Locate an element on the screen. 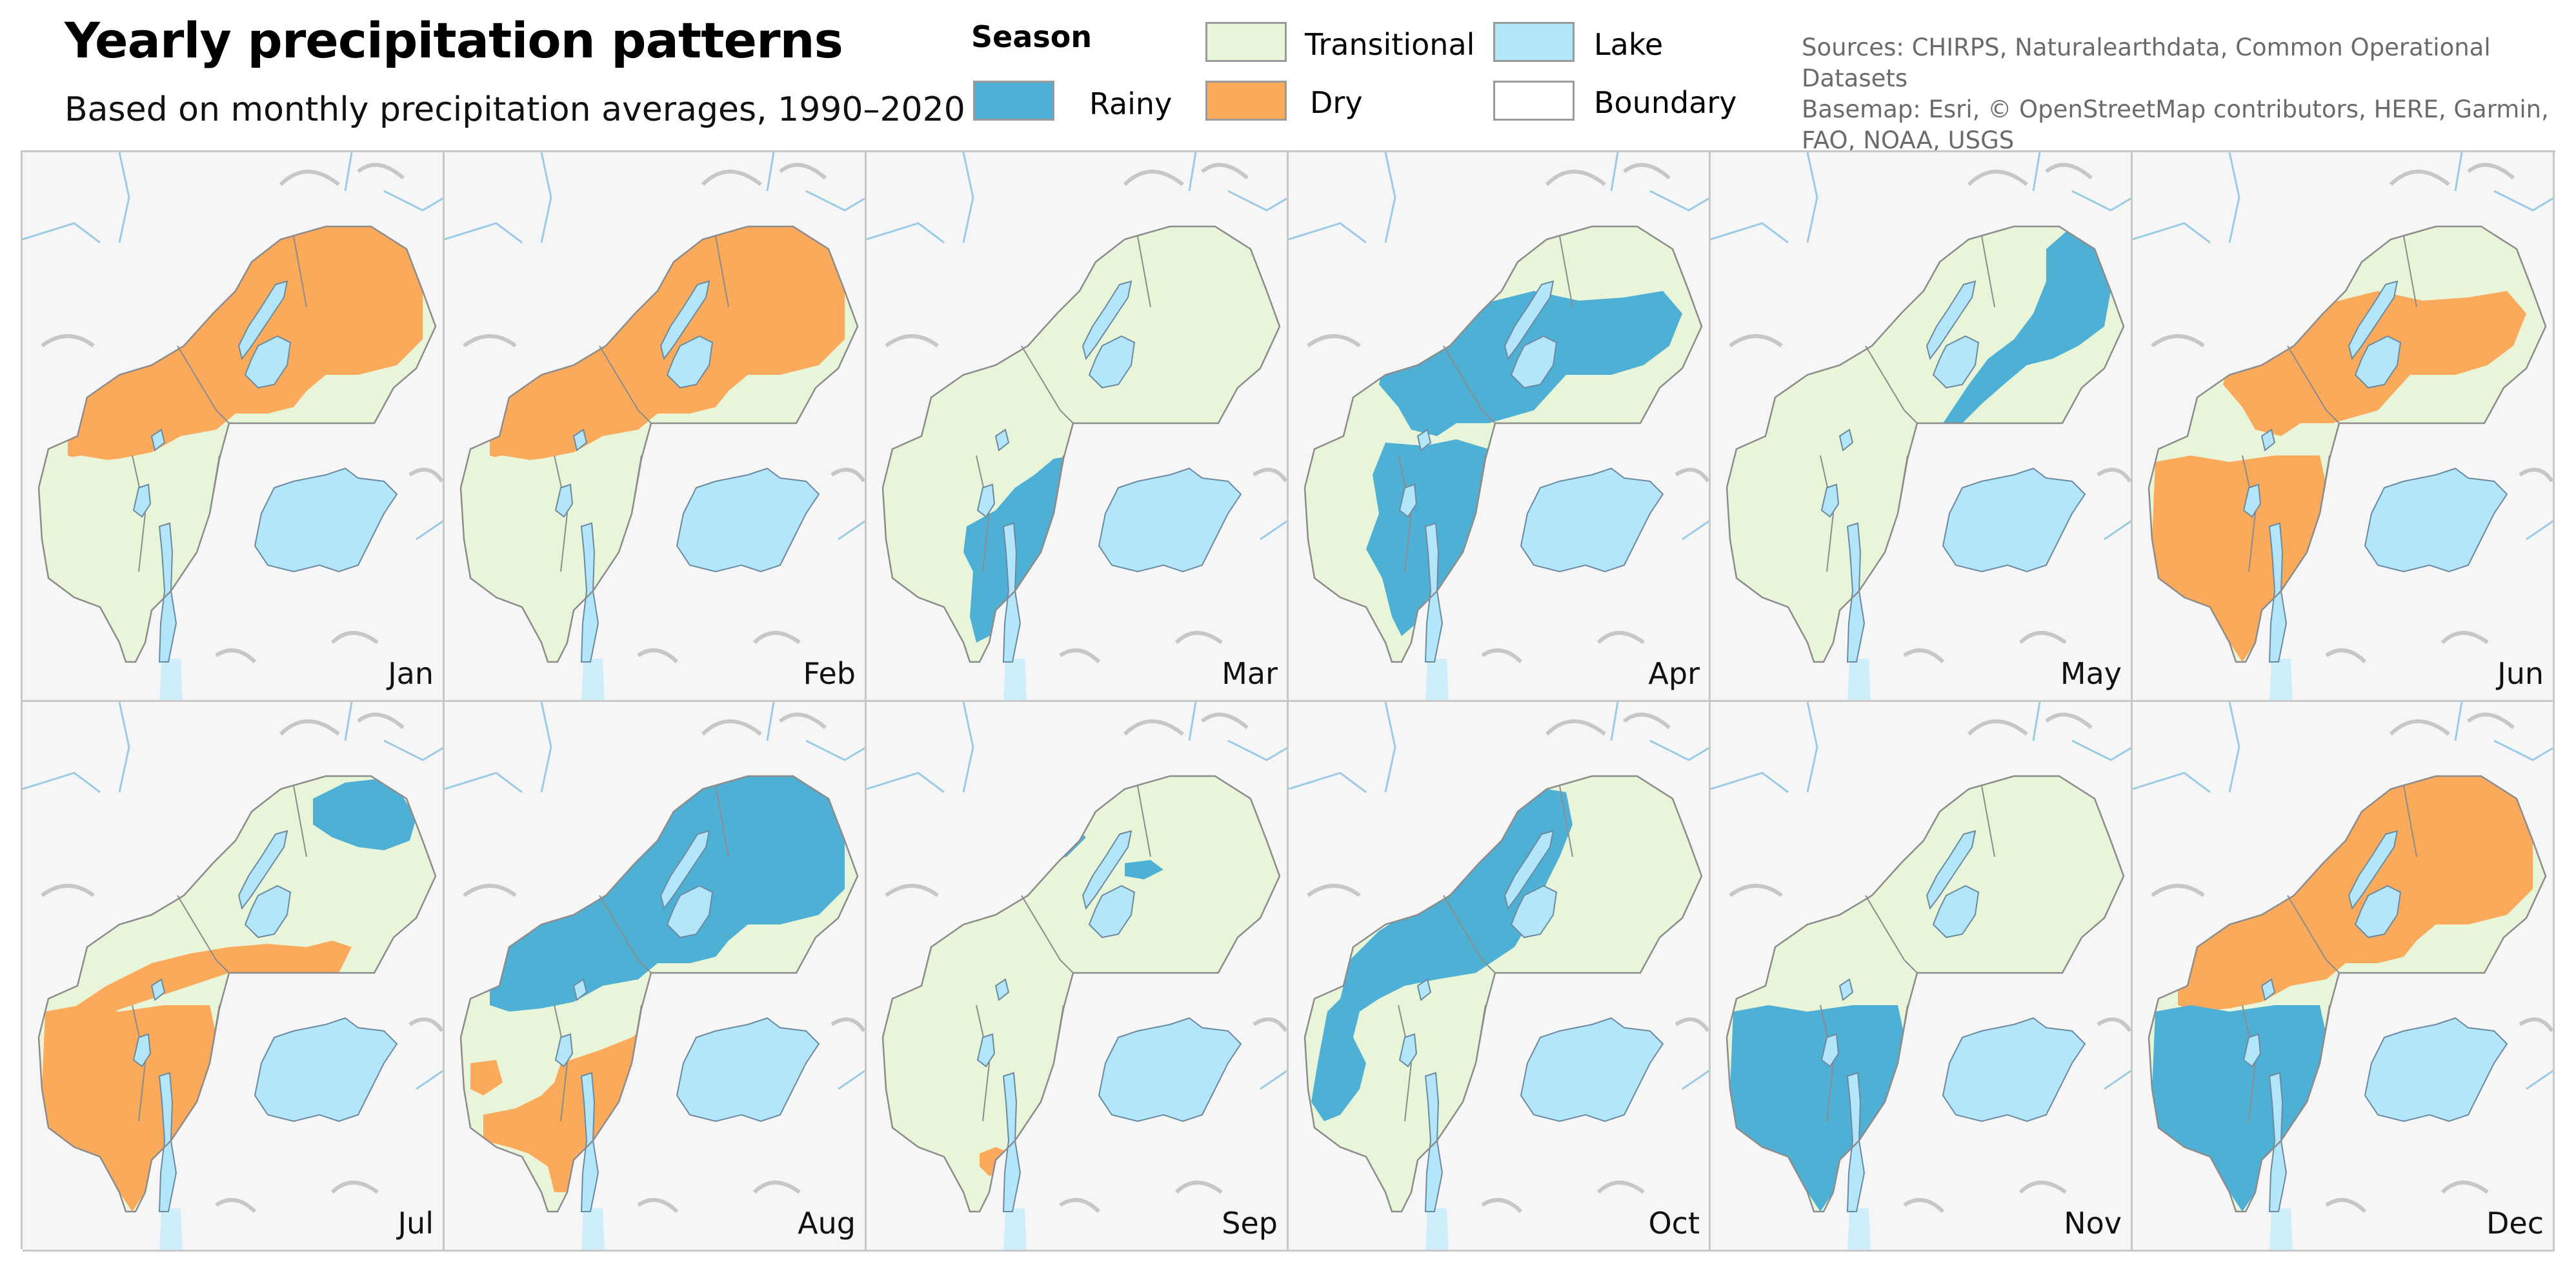 Image resolution: width=2576 pixels, height=1269 pixels. map-panel-oct: Oct is located at coordinates (1500, 977).